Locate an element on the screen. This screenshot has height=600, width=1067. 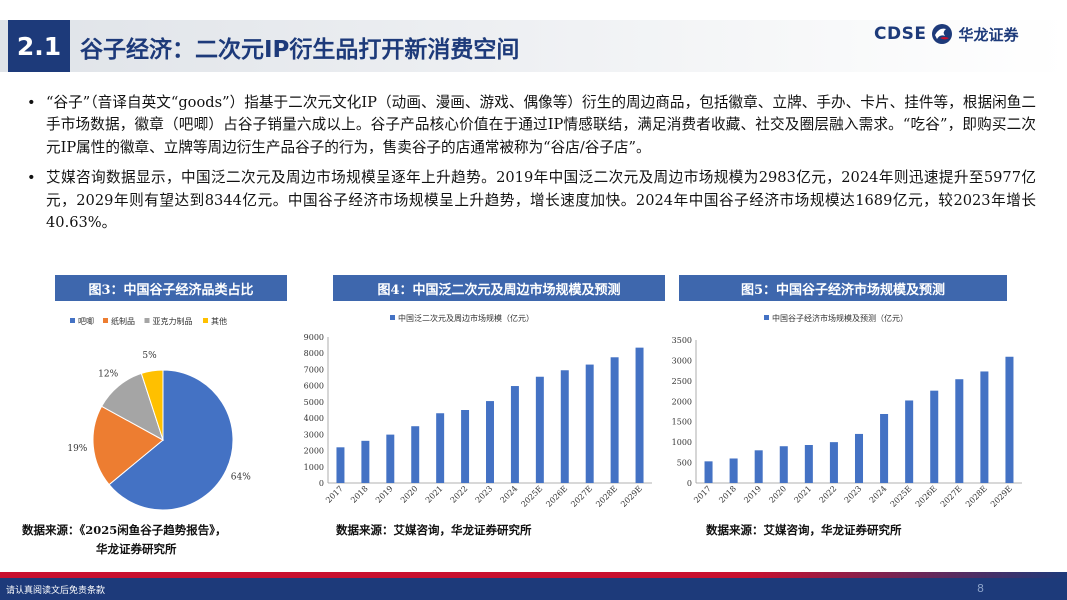
pie-data-label: 12% is located at coordinates (108, 375).